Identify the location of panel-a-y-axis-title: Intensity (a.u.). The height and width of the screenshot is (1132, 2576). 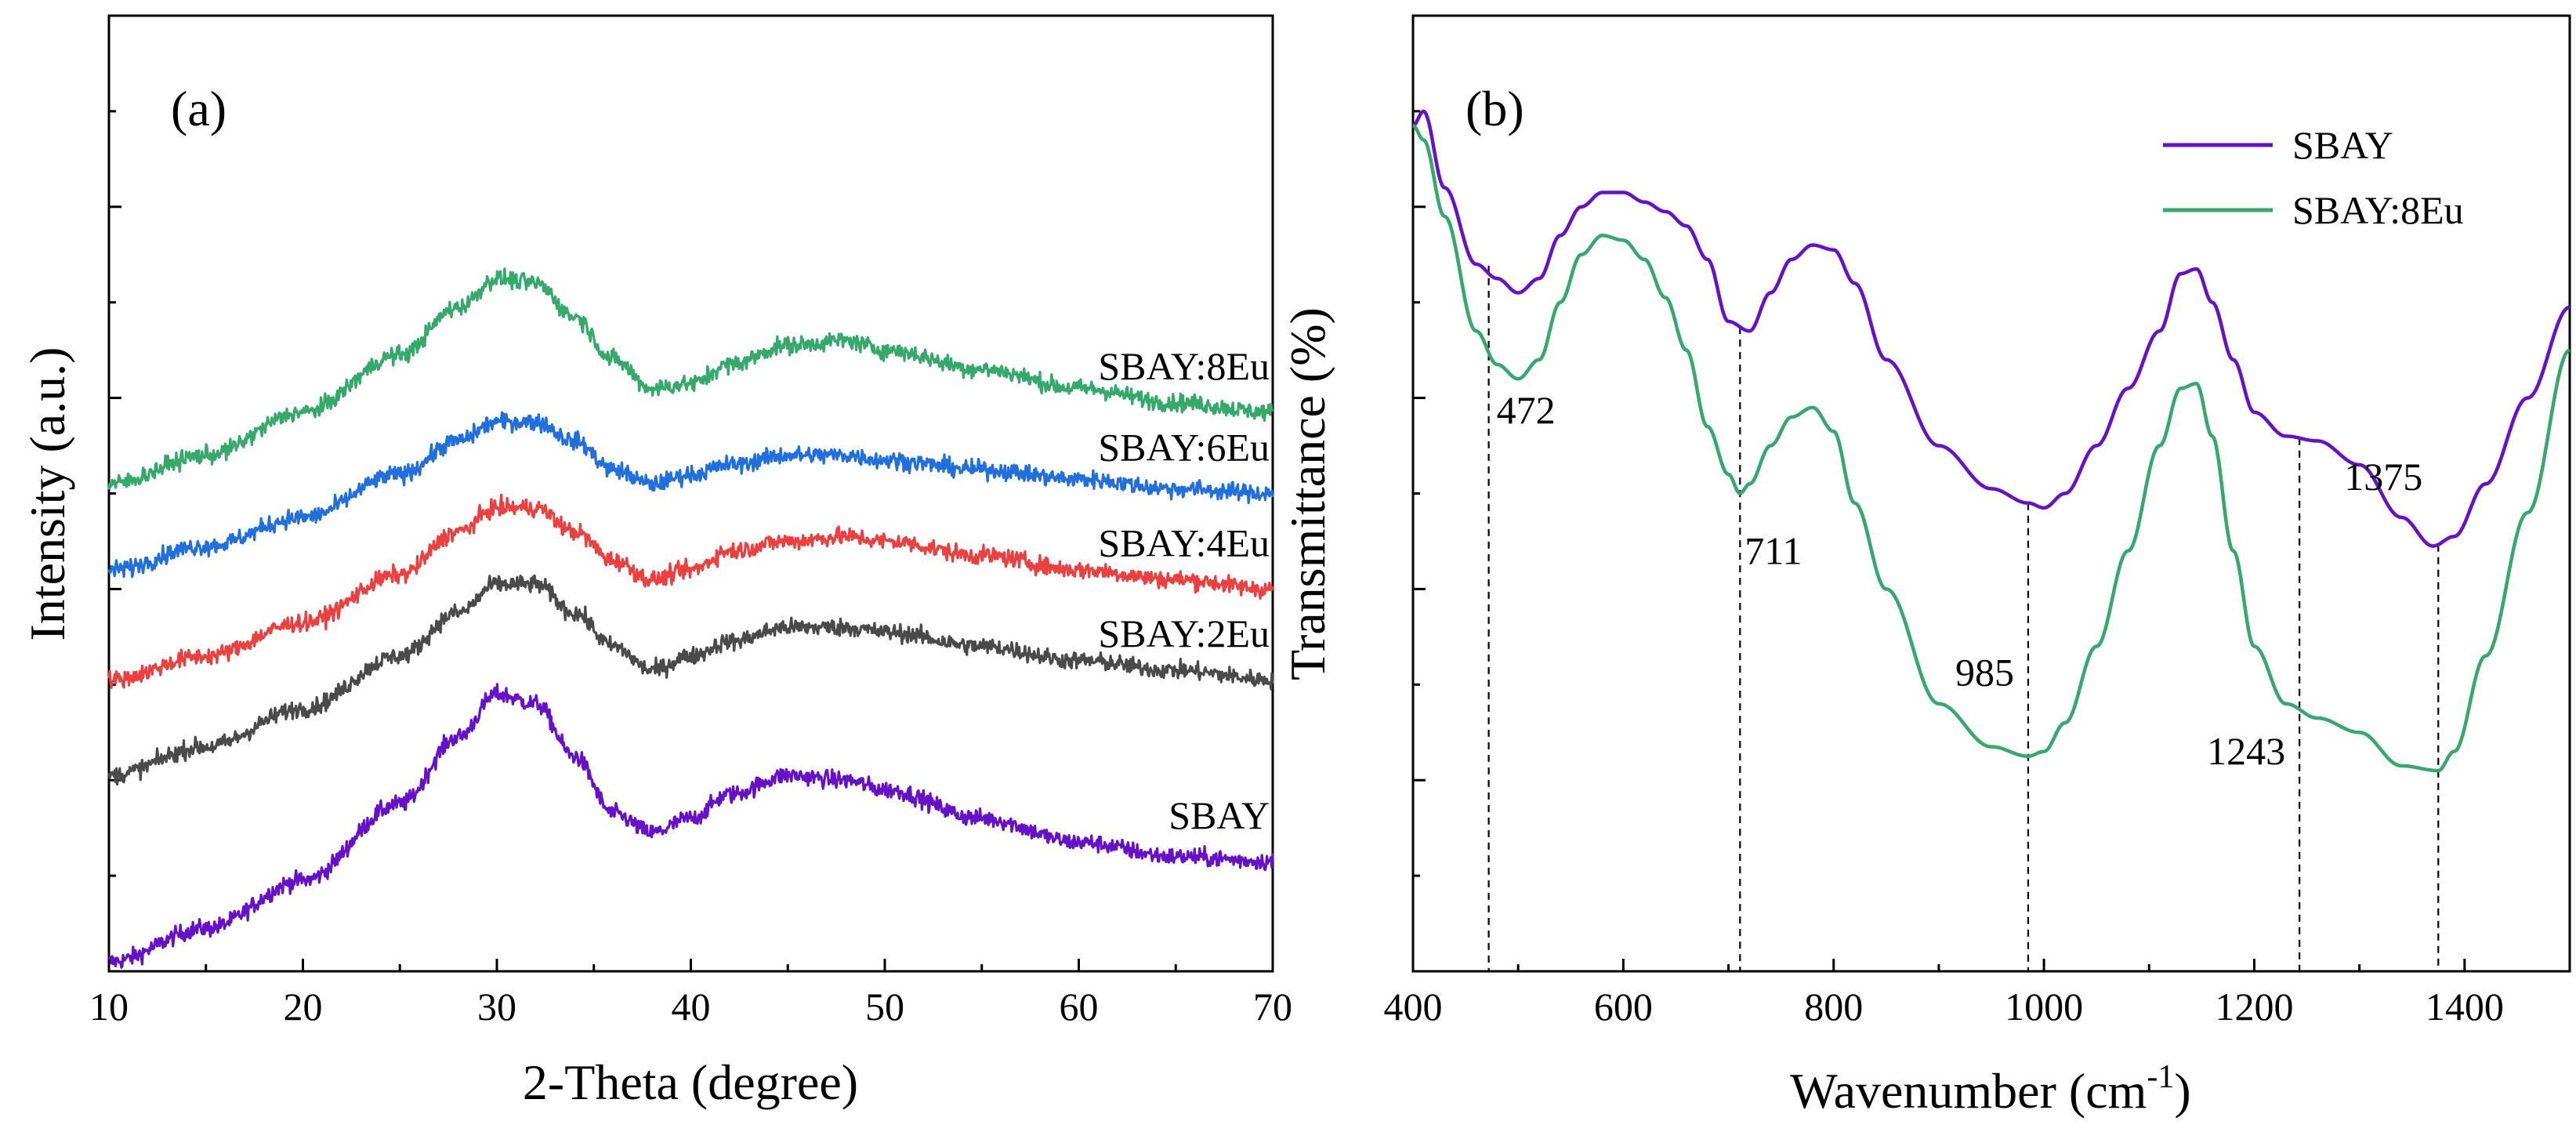
(47, 494).